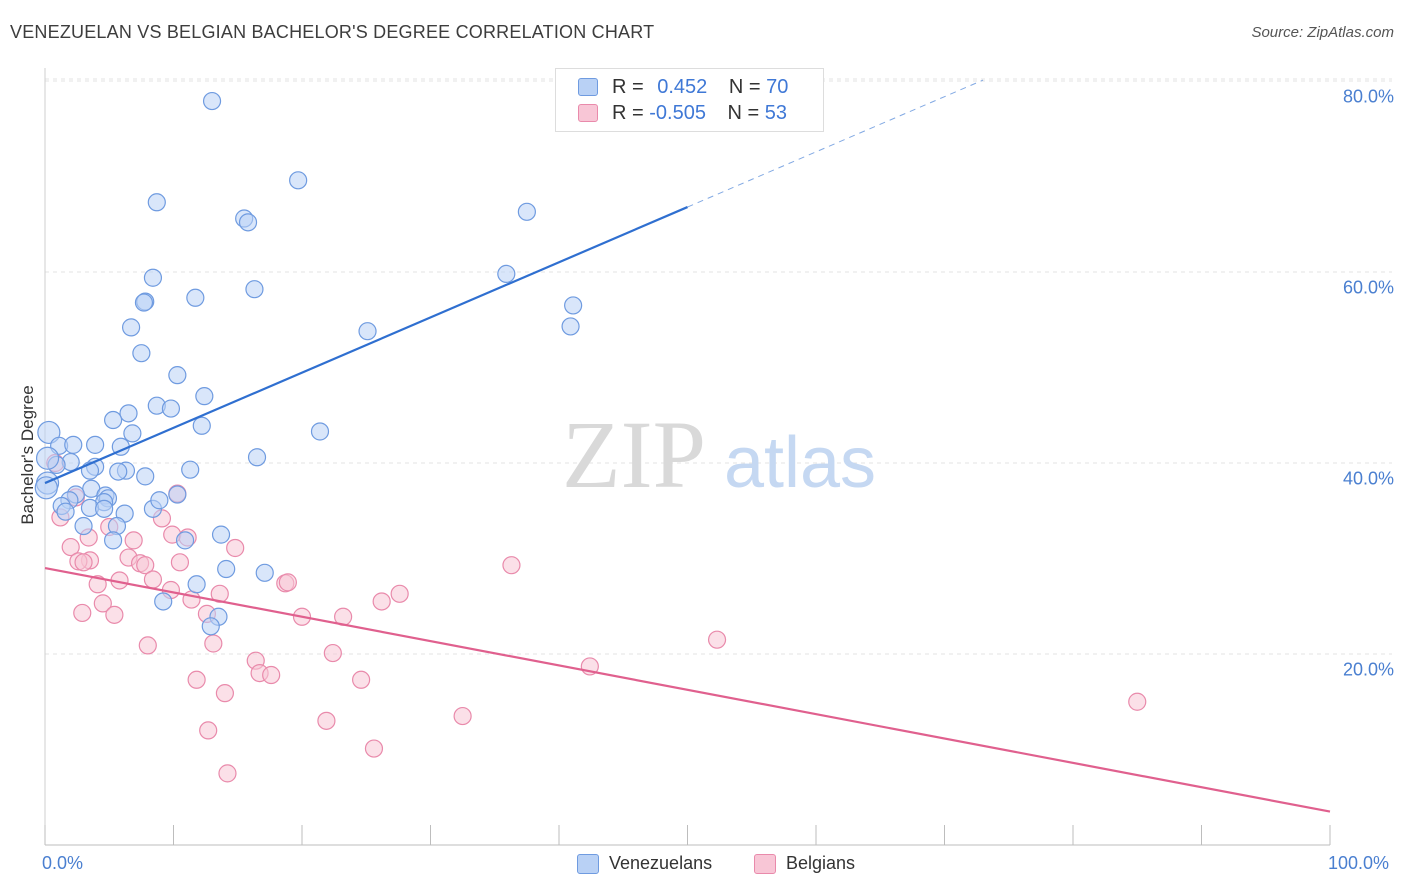  Describe the element at coordinates (366, 345) in the screenshot. I see `venezuelans-trend-line` at that location.